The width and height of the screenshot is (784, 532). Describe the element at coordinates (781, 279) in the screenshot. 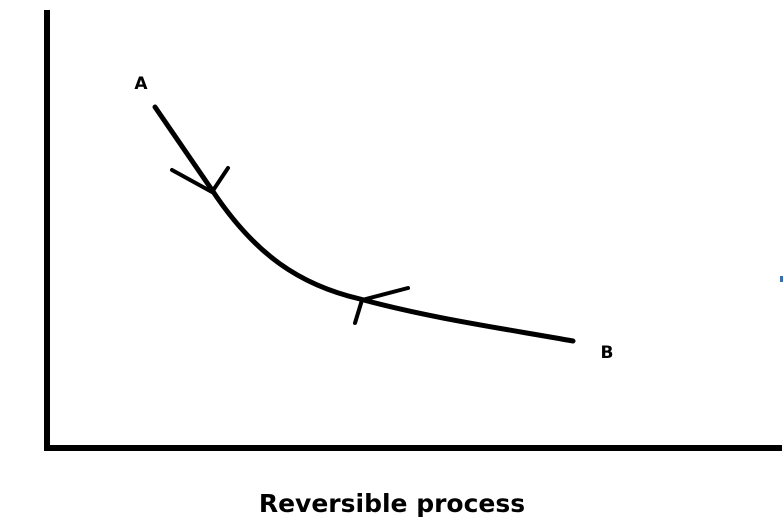

I see `edge-mark` at that location.